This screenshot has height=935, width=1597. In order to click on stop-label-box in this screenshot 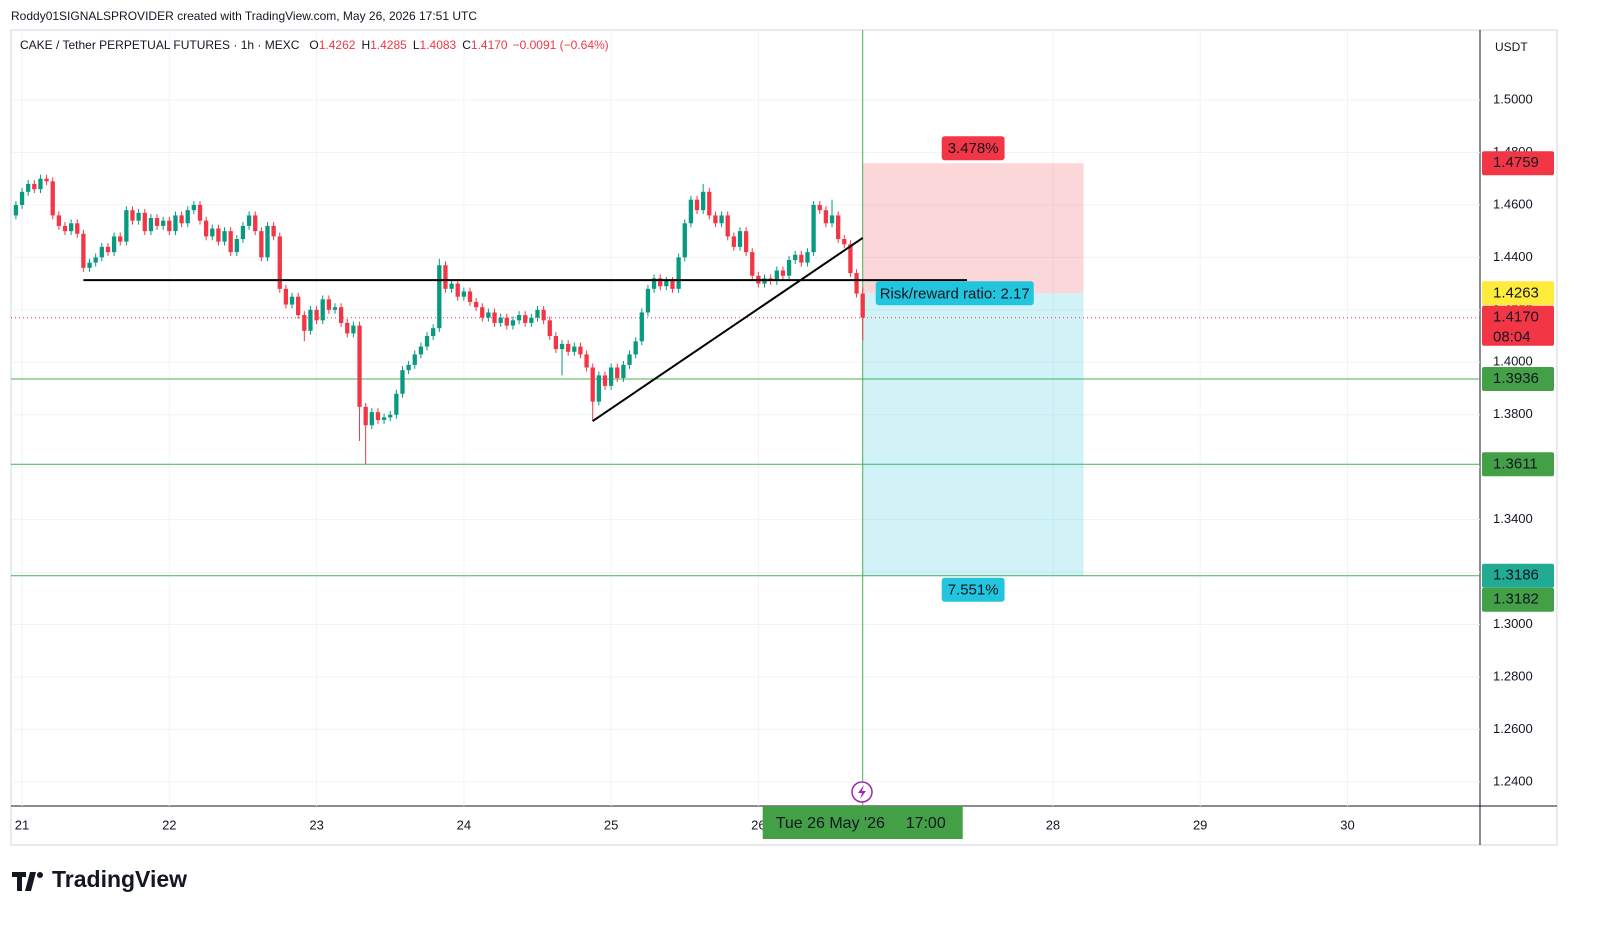, I will do `click(973, 148)`.